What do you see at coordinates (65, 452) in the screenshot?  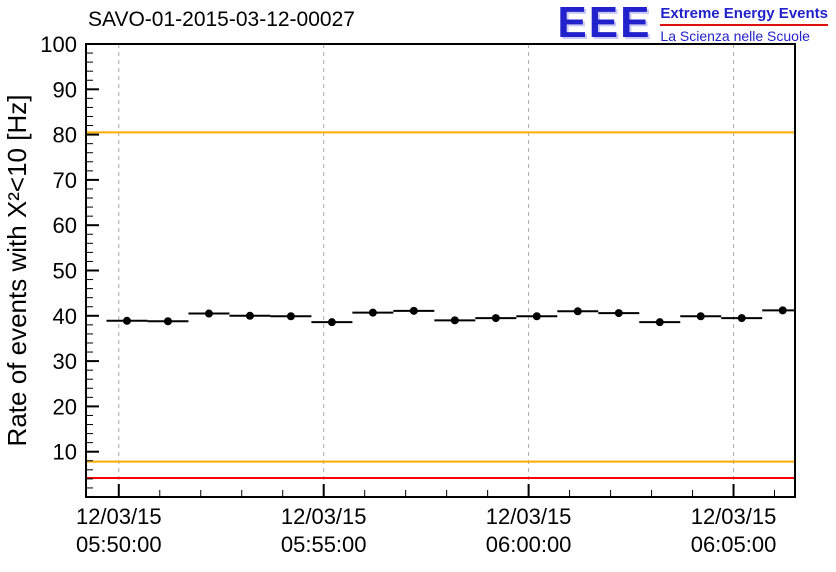 I see `y-tick-label: 10` at bounding box center [65, 452].